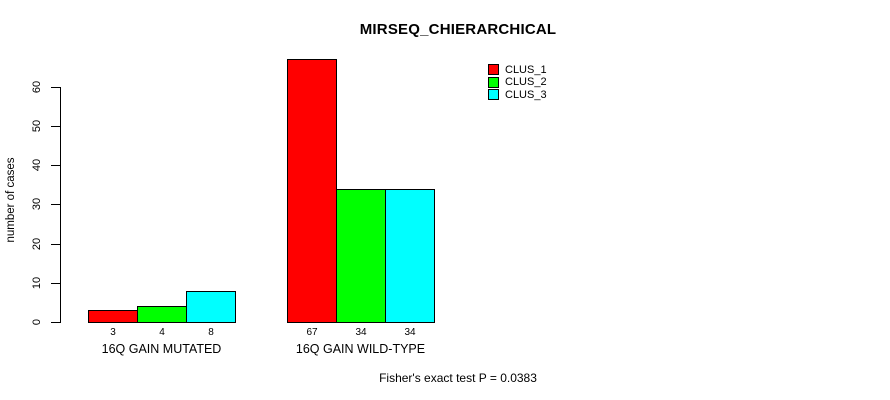  What do you see at coordinates (161, 349) in the screenshot?
I see `category-label: 16Q GAIN MUTATED` at bounding box center [161, 349].